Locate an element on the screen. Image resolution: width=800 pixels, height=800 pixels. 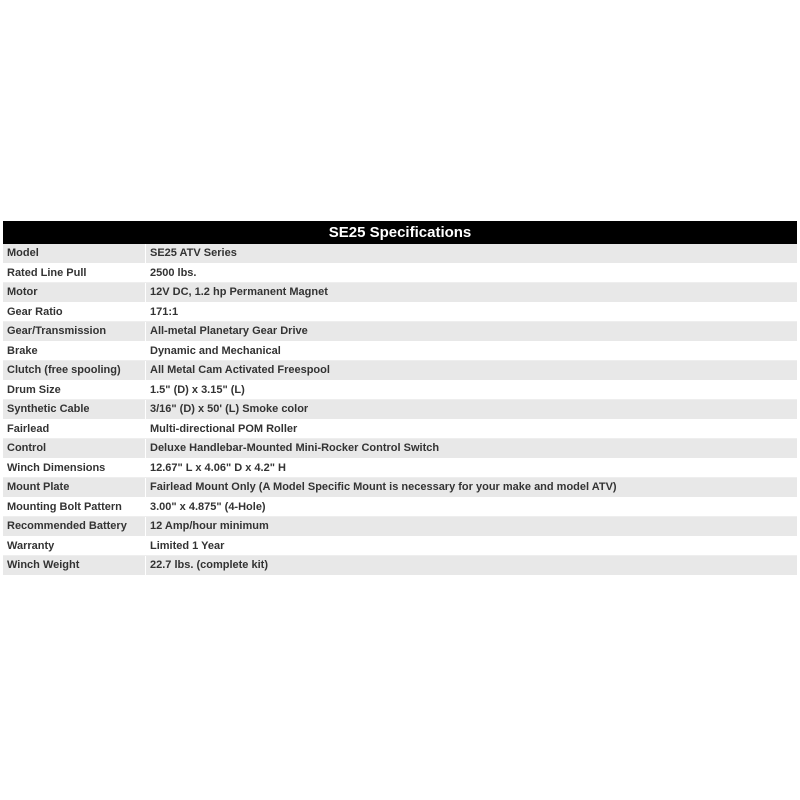
spec-label: Motor is located at coordinates (74, 292).